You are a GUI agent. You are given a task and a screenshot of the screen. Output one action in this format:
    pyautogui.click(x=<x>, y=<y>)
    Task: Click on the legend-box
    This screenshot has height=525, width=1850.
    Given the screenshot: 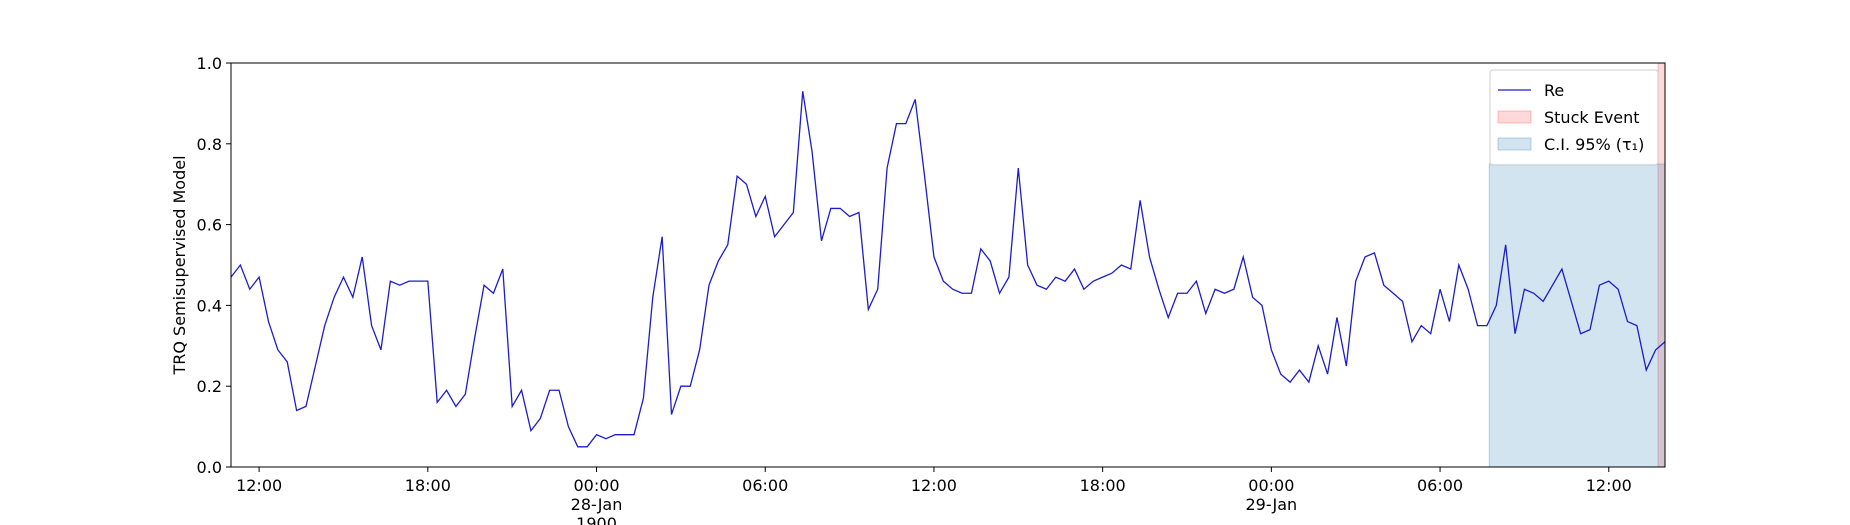 What is the action you would take?
    pyautogui.click(x=1574, y=117)
    